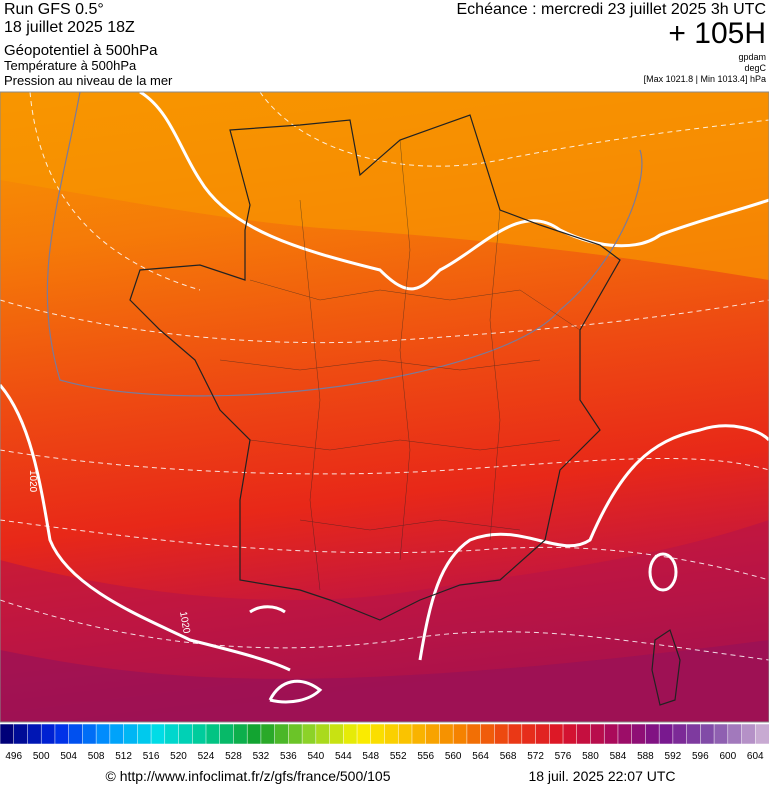  I want to click on colorbar-label: 556, so click(425, 756).